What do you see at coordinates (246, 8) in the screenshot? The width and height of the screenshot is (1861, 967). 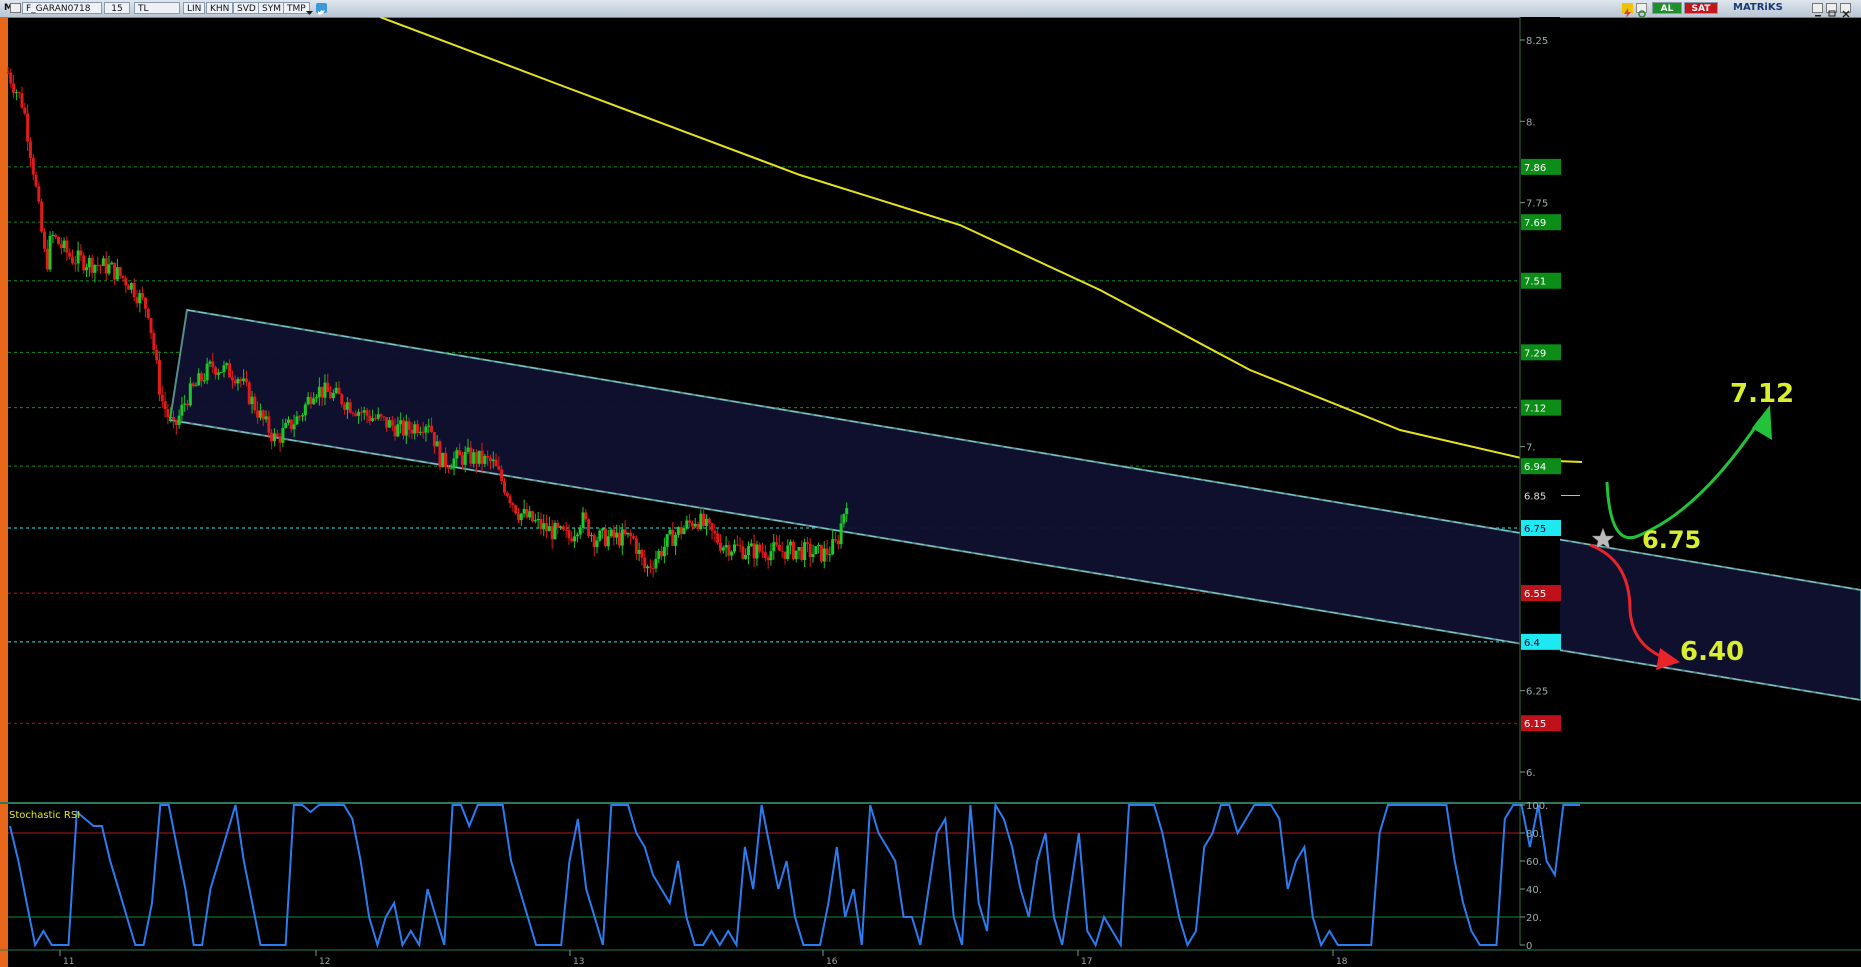 I see `svd-button: SVD` at bounding box center [246, 8].